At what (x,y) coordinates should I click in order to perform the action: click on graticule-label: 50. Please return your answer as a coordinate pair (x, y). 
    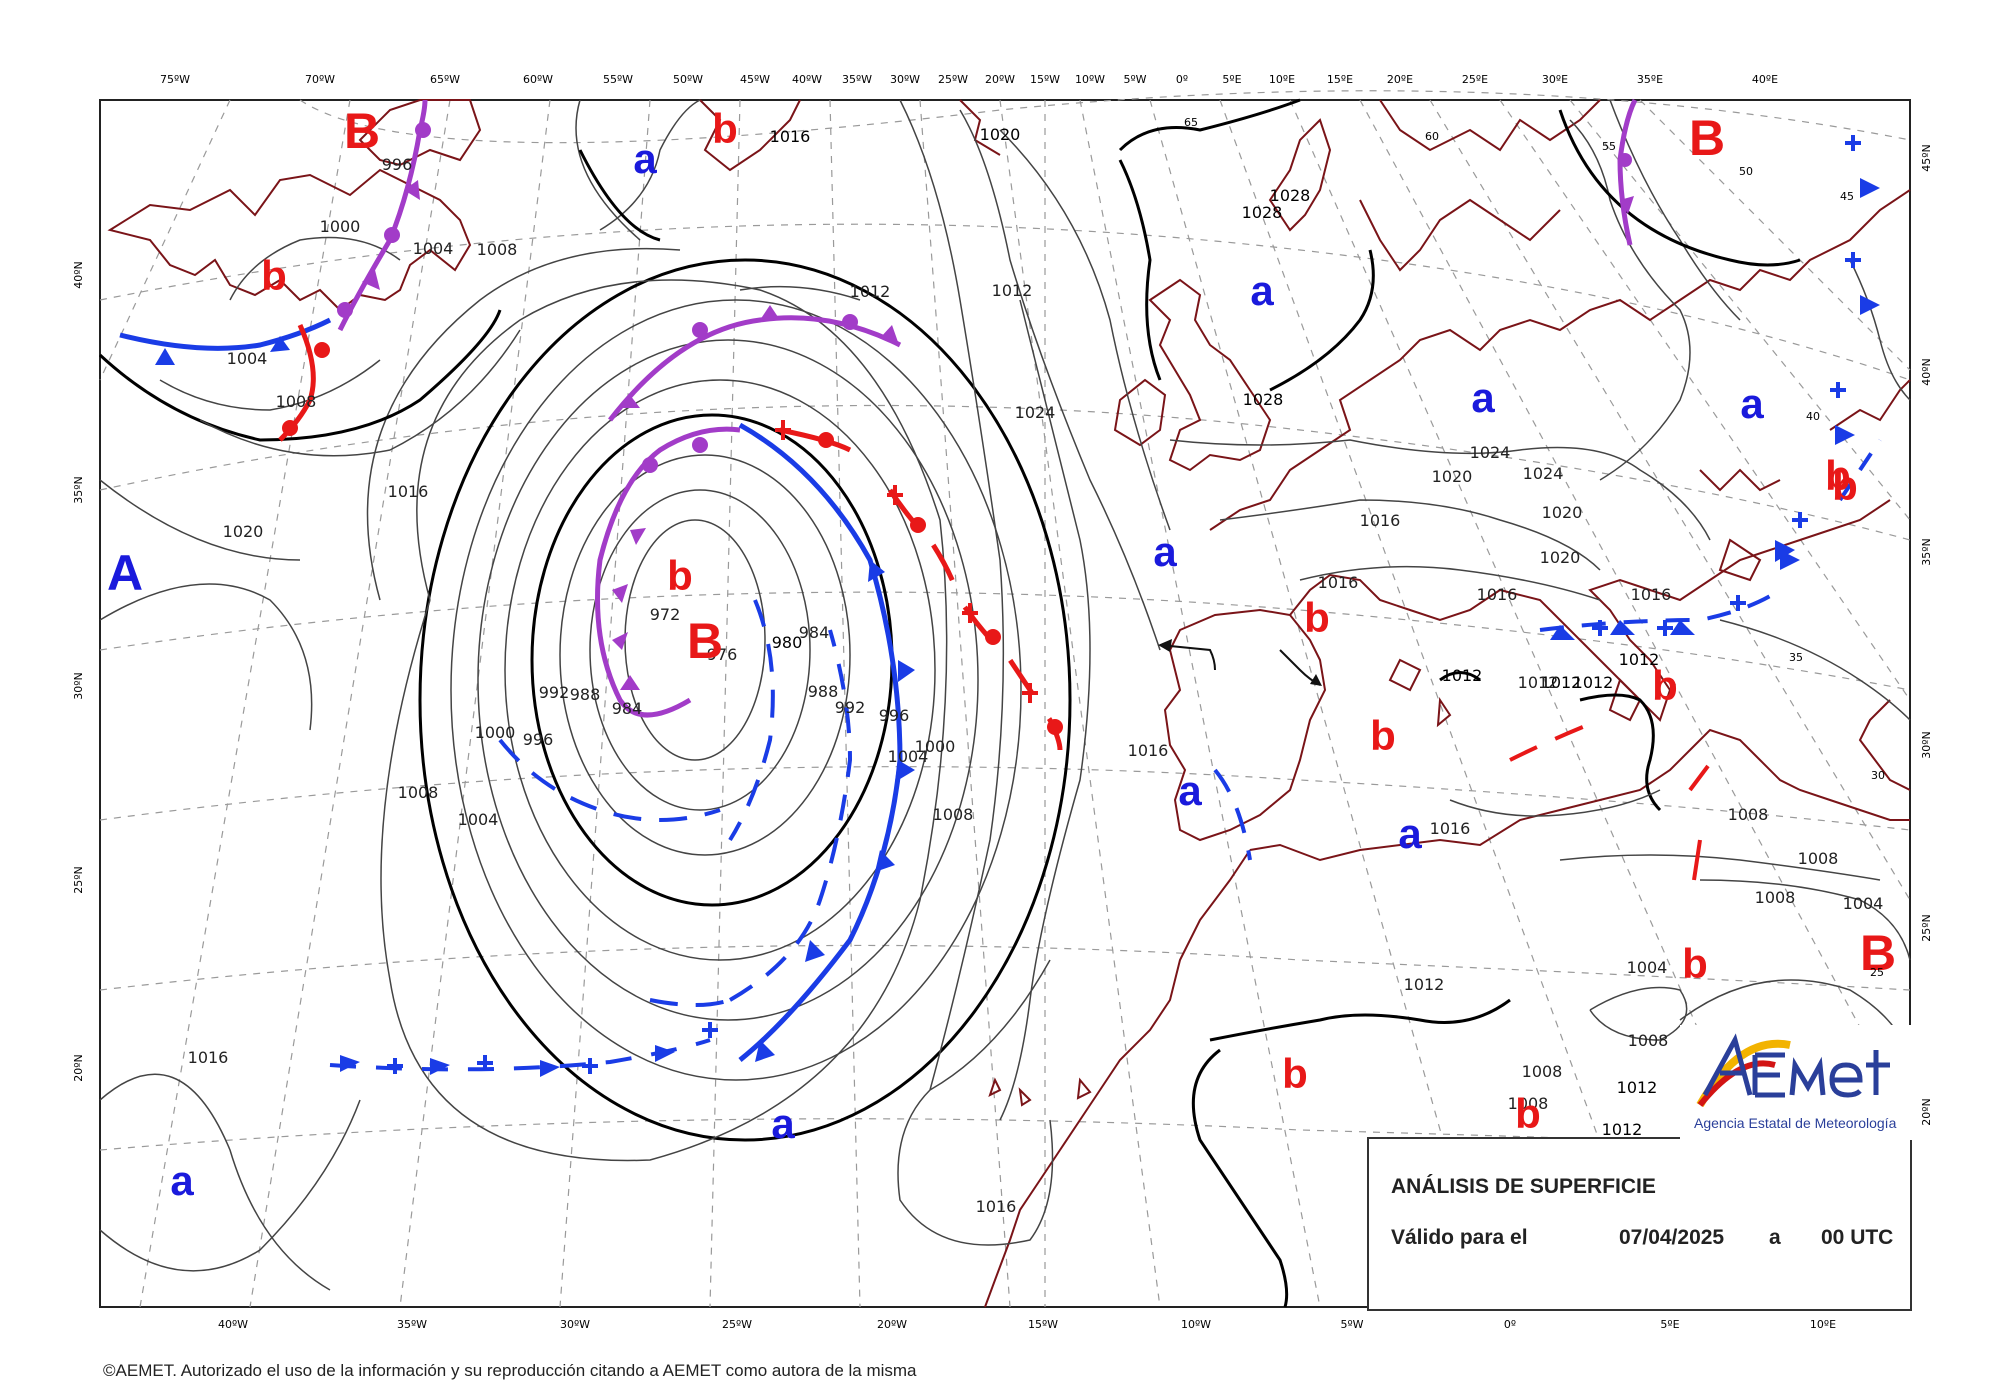
    Looking at the image, I should click on (1746, 171).